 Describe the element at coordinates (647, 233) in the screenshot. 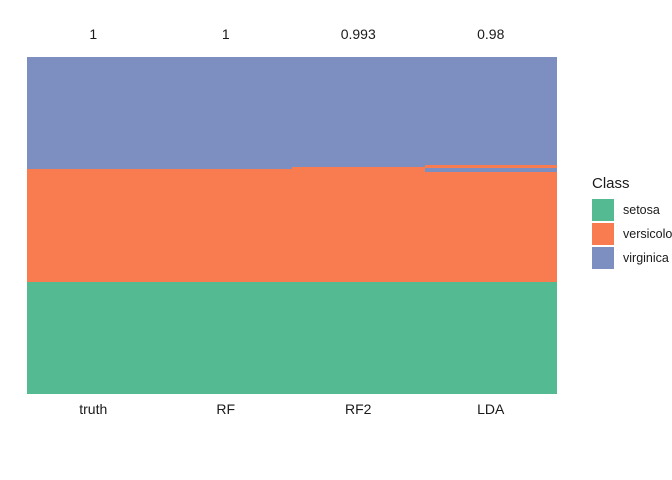

I see `legend-label-versicolor: versicolor` at that location.